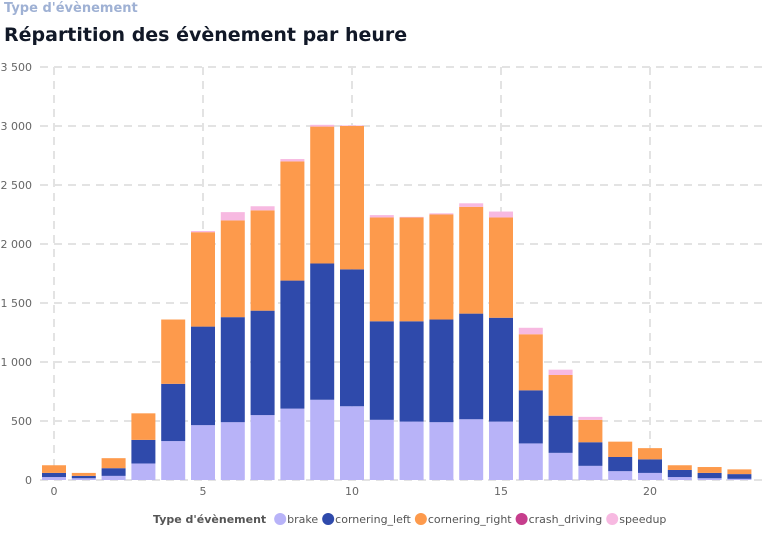  What do you see at coordinates (113, 477) in the screenshot?
I see `bar-brake-h2` at bounding box center [113, 477].